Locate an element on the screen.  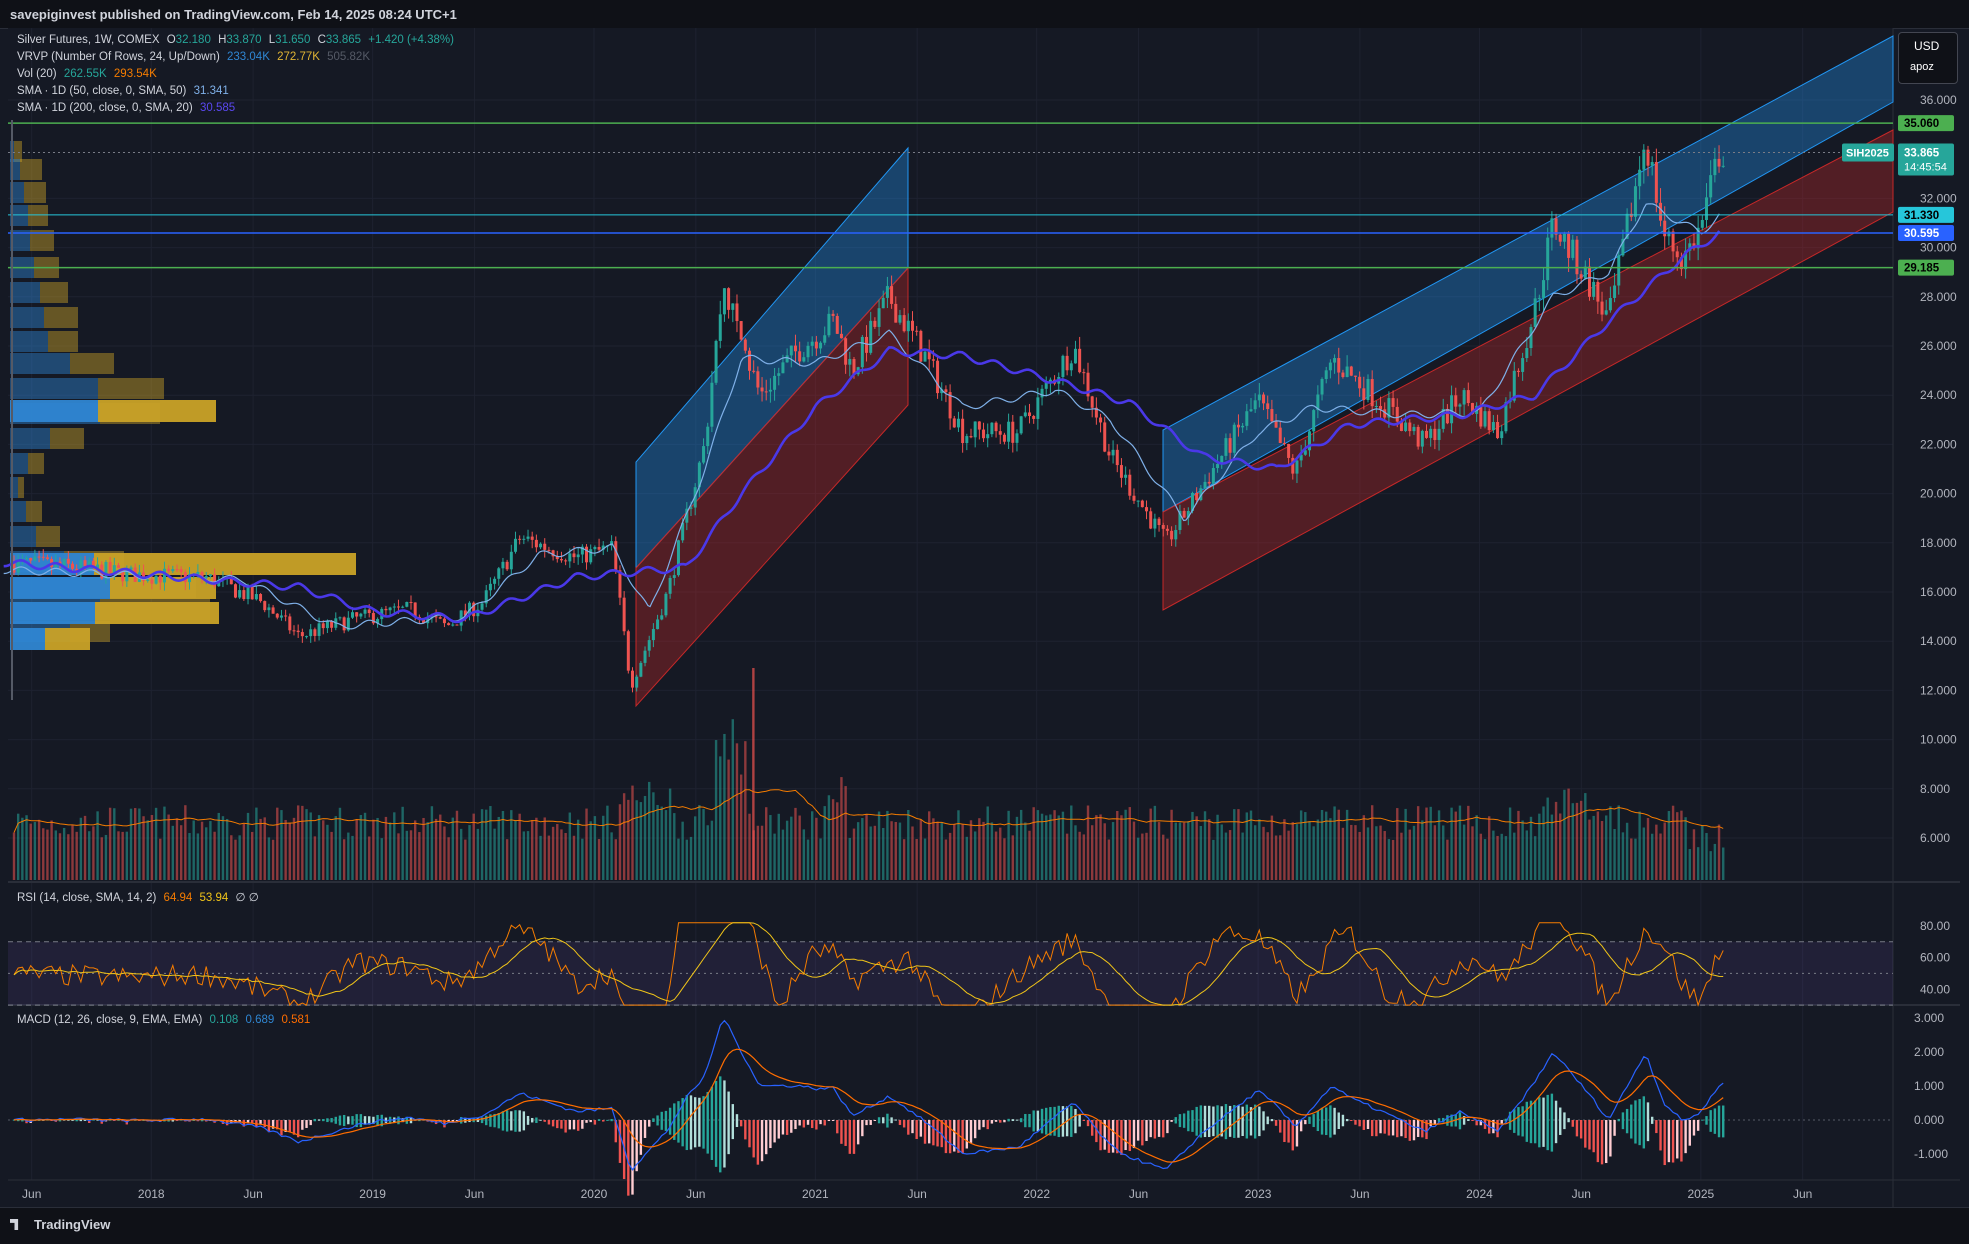
tradingview-logo: TradingView is located at coordinates (60, 1224).